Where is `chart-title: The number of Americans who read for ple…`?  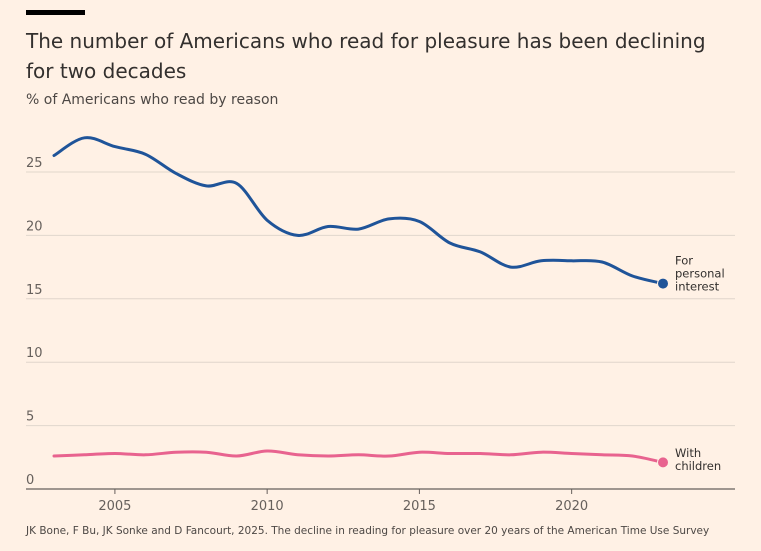 chart-title: The number of Americans who read for ple… is located at coordinates (366, 56).